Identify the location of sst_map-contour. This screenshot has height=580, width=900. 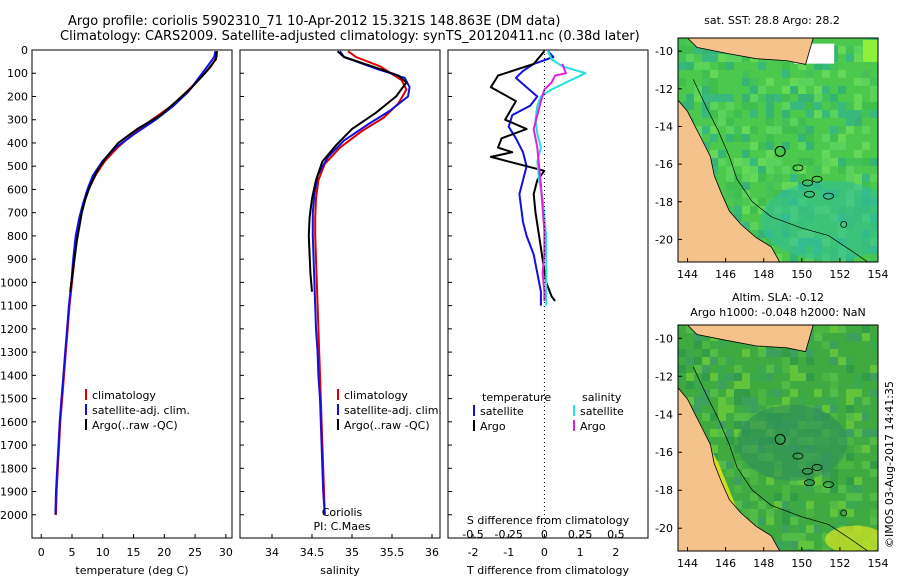
(780, 170).